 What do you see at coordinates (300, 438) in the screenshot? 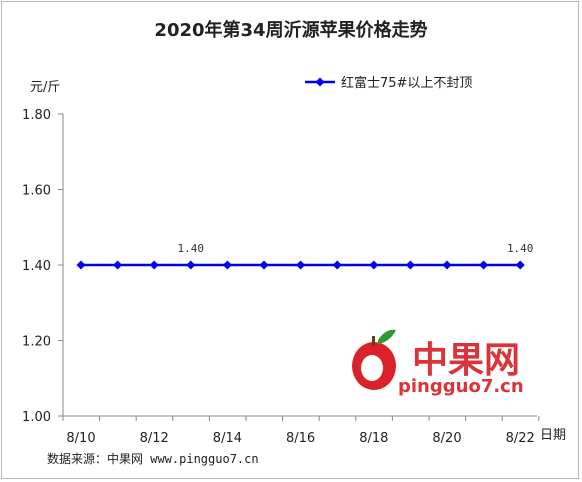
I see `x-tick-label: 8/16` at bounding box center [300, 438].